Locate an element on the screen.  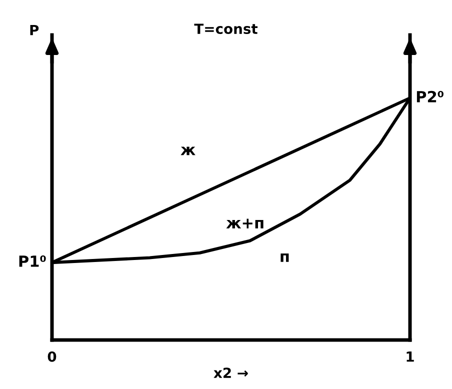
annotation: P1⁰ is located at coordinates (32, 261).